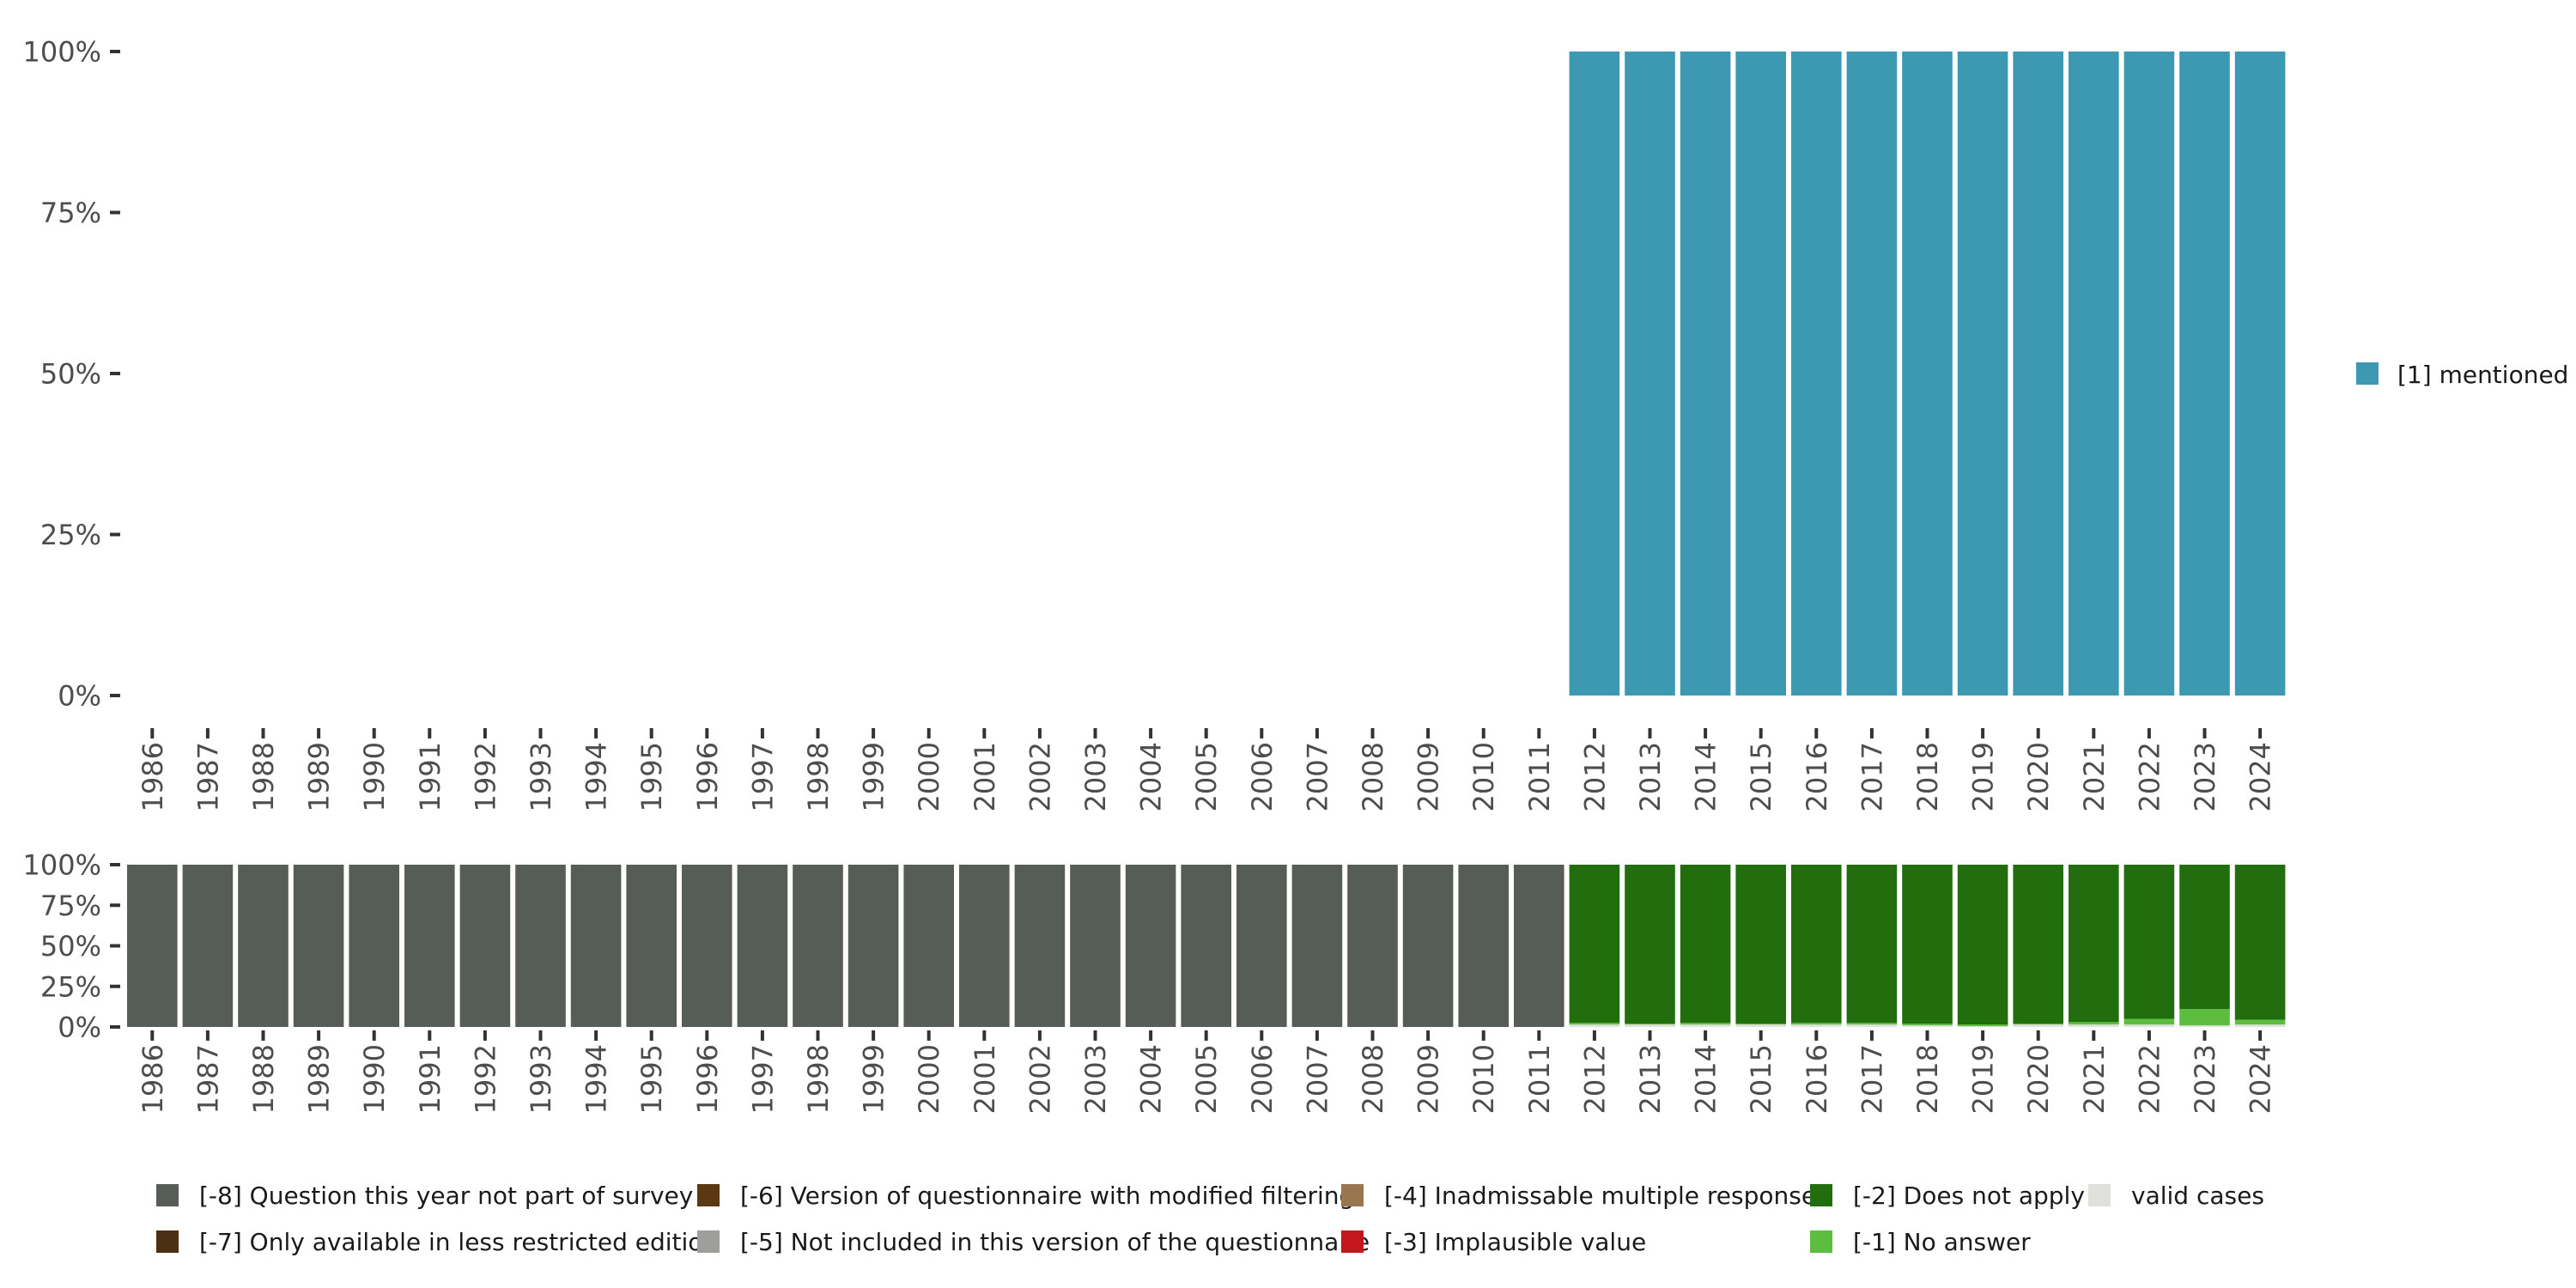  I want to click on x-tick-label: 1987, so click(207, 1079).